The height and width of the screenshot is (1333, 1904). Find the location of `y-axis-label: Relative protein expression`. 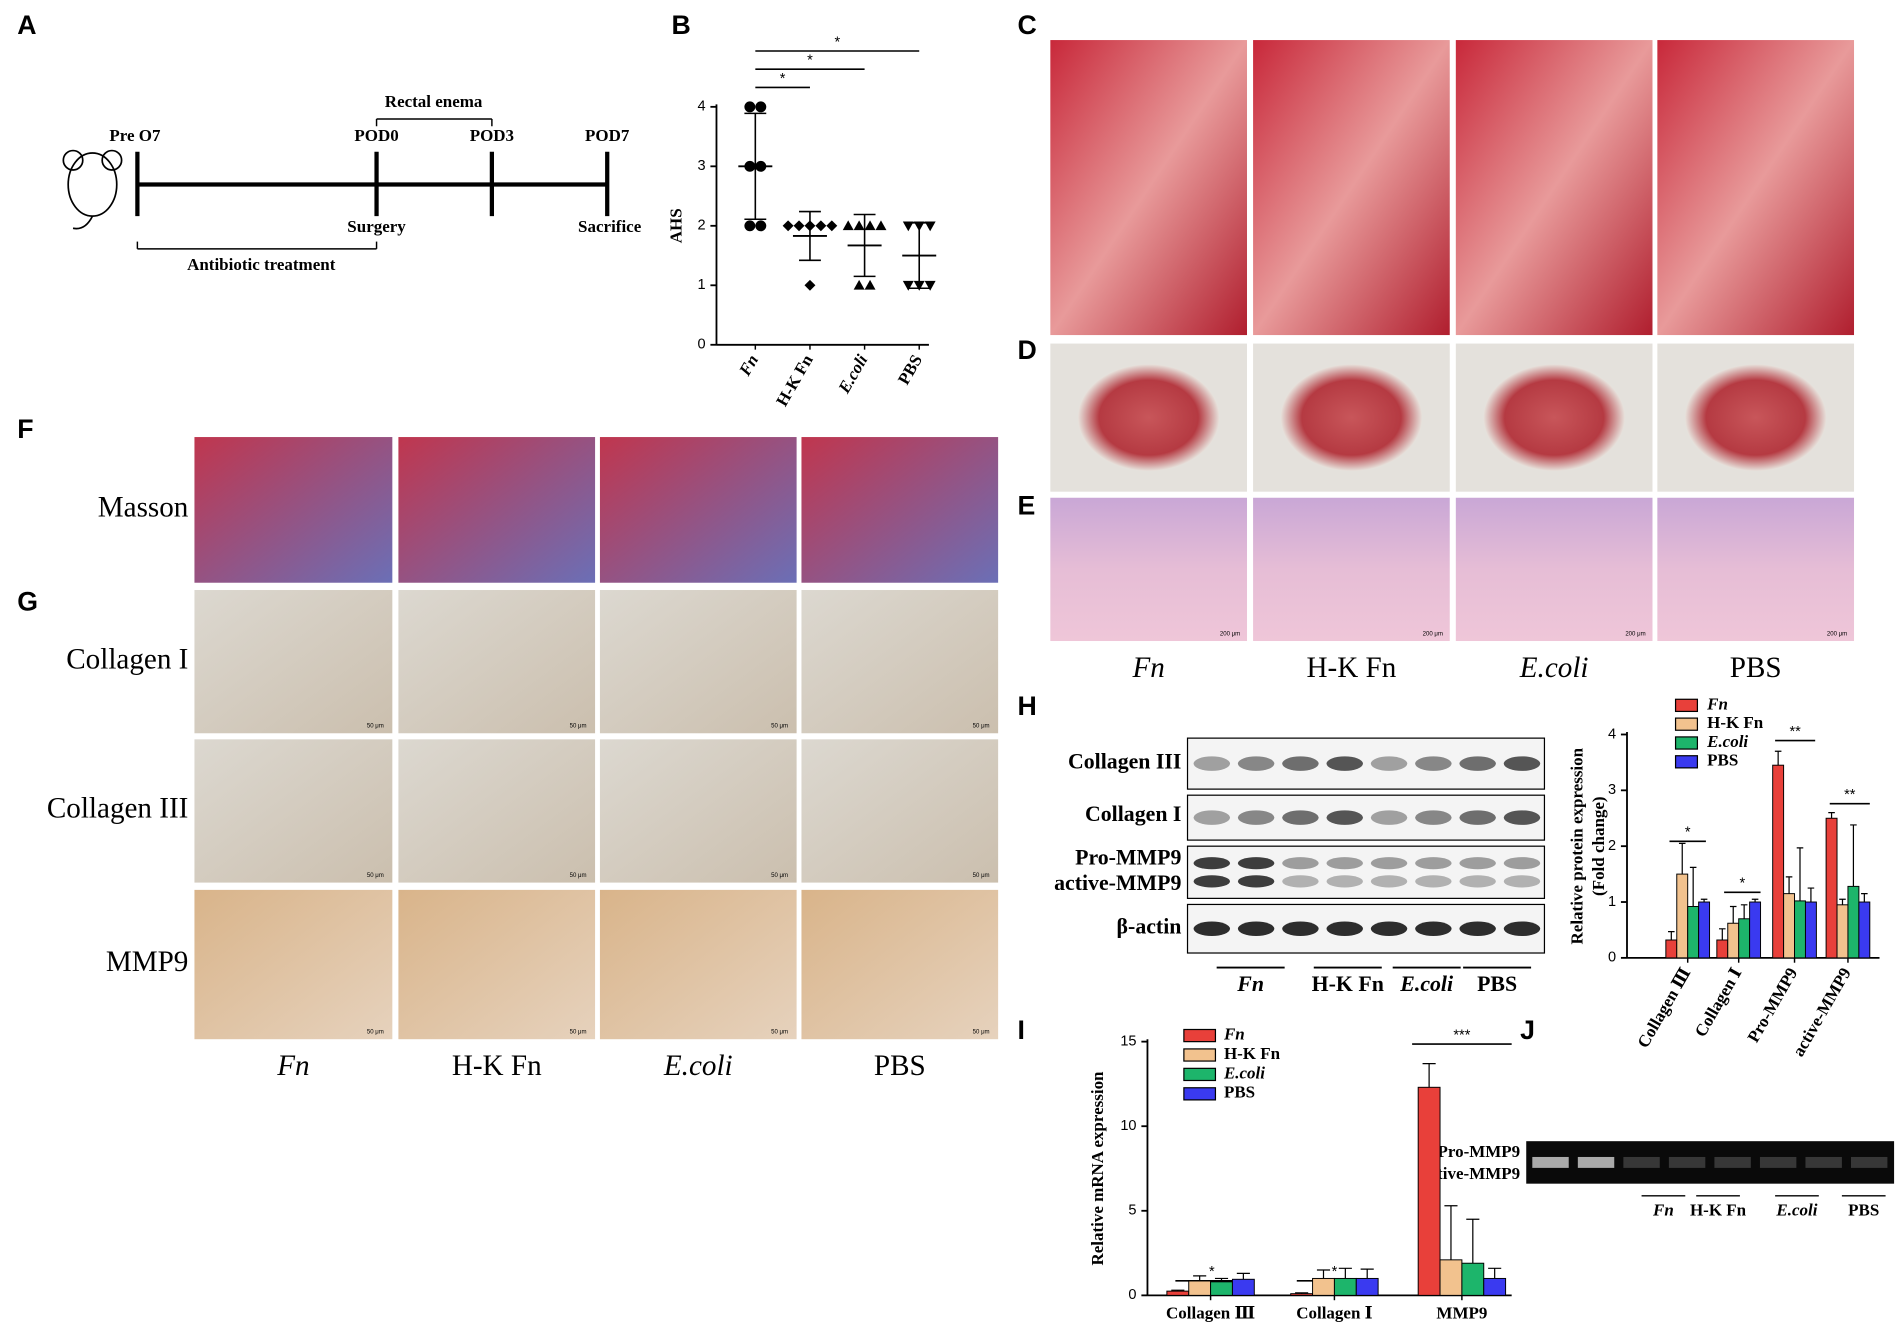

y-axis-label: Relative protein expression is located at coordinates (1576, 845).